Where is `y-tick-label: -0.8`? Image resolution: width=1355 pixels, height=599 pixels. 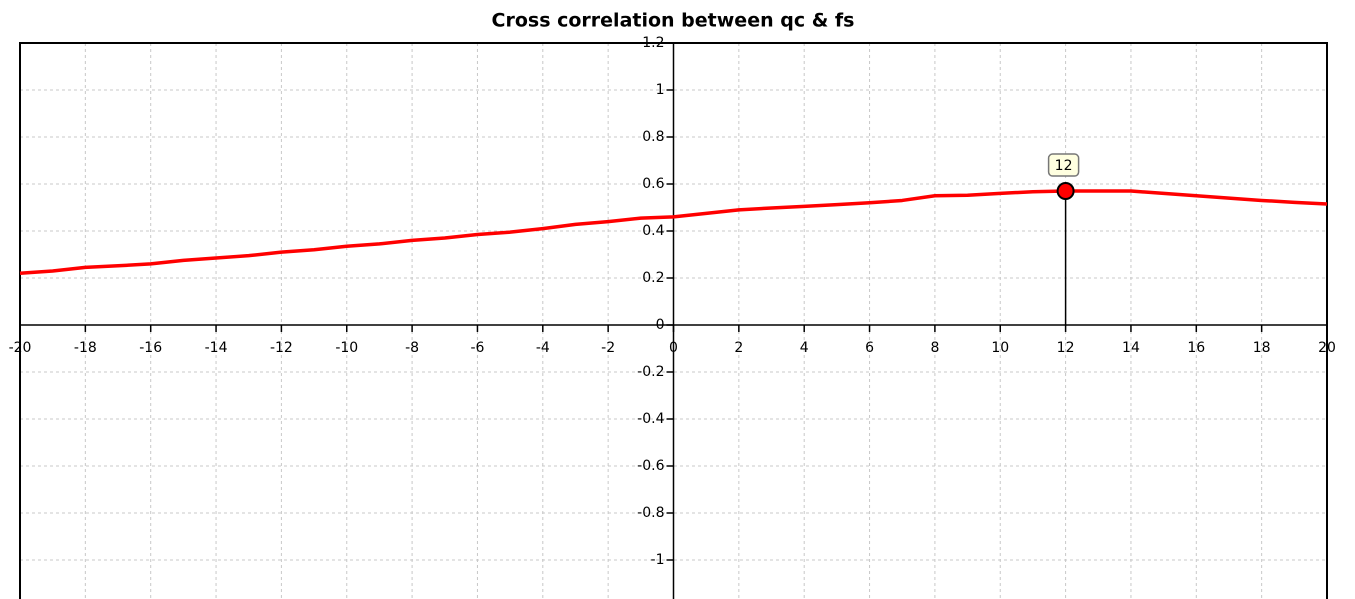 y-tick-label: -0.8 is located at coordinates (650, 513).